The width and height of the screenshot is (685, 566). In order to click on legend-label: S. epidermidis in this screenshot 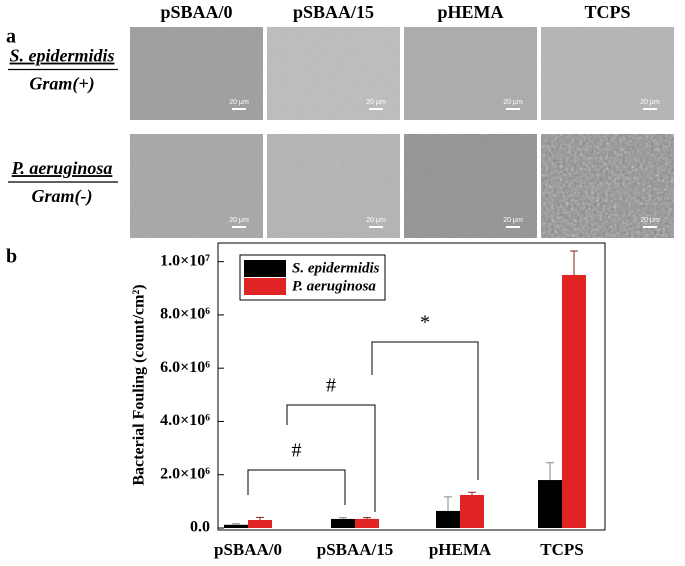, I will do `click(336, 268)`.